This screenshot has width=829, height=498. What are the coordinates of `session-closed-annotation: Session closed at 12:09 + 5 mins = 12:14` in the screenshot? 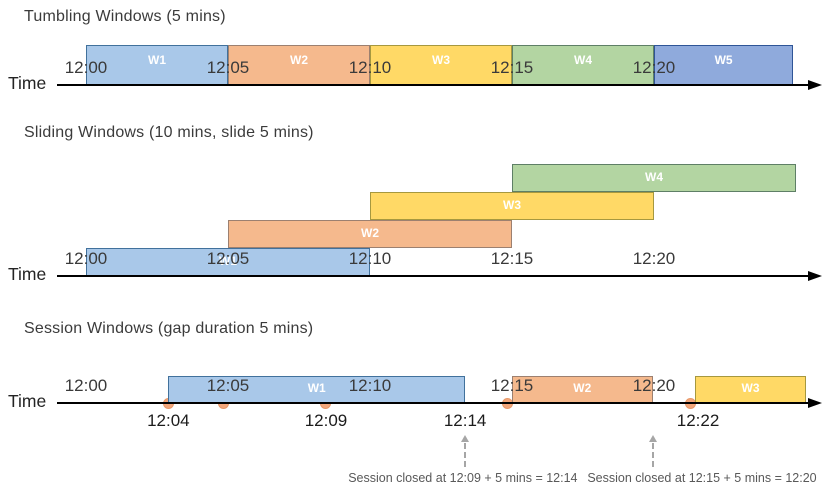 It's located at (463, 478).